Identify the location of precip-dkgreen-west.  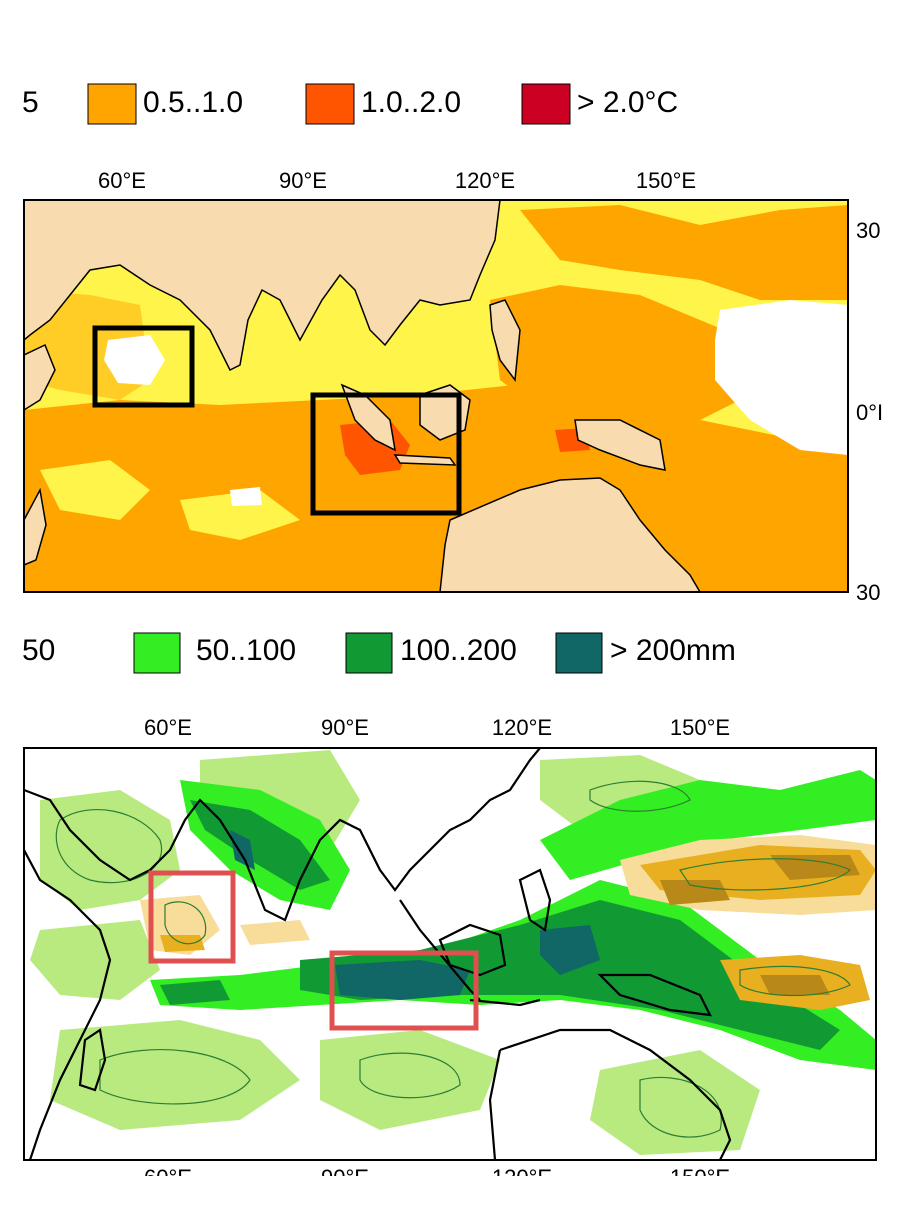
(195, 992).